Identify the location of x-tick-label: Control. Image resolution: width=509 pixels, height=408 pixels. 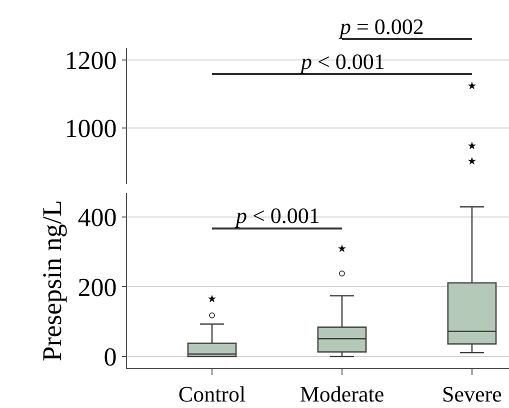
(212, 393).